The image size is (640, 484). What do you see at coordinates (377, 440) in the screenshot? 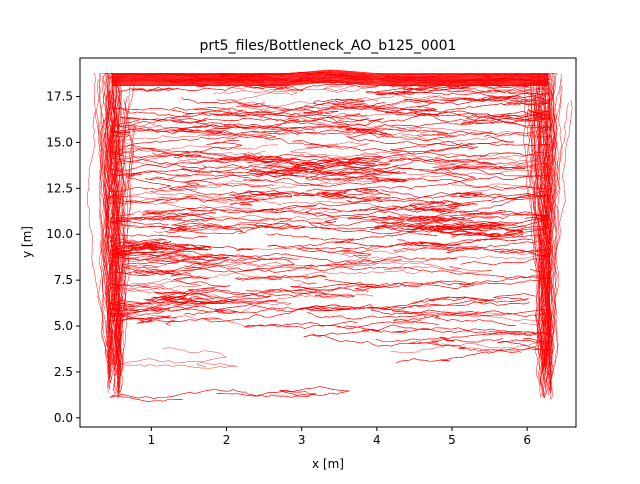
I see `x-tick-label: 4` at bounding box center [377, 440].